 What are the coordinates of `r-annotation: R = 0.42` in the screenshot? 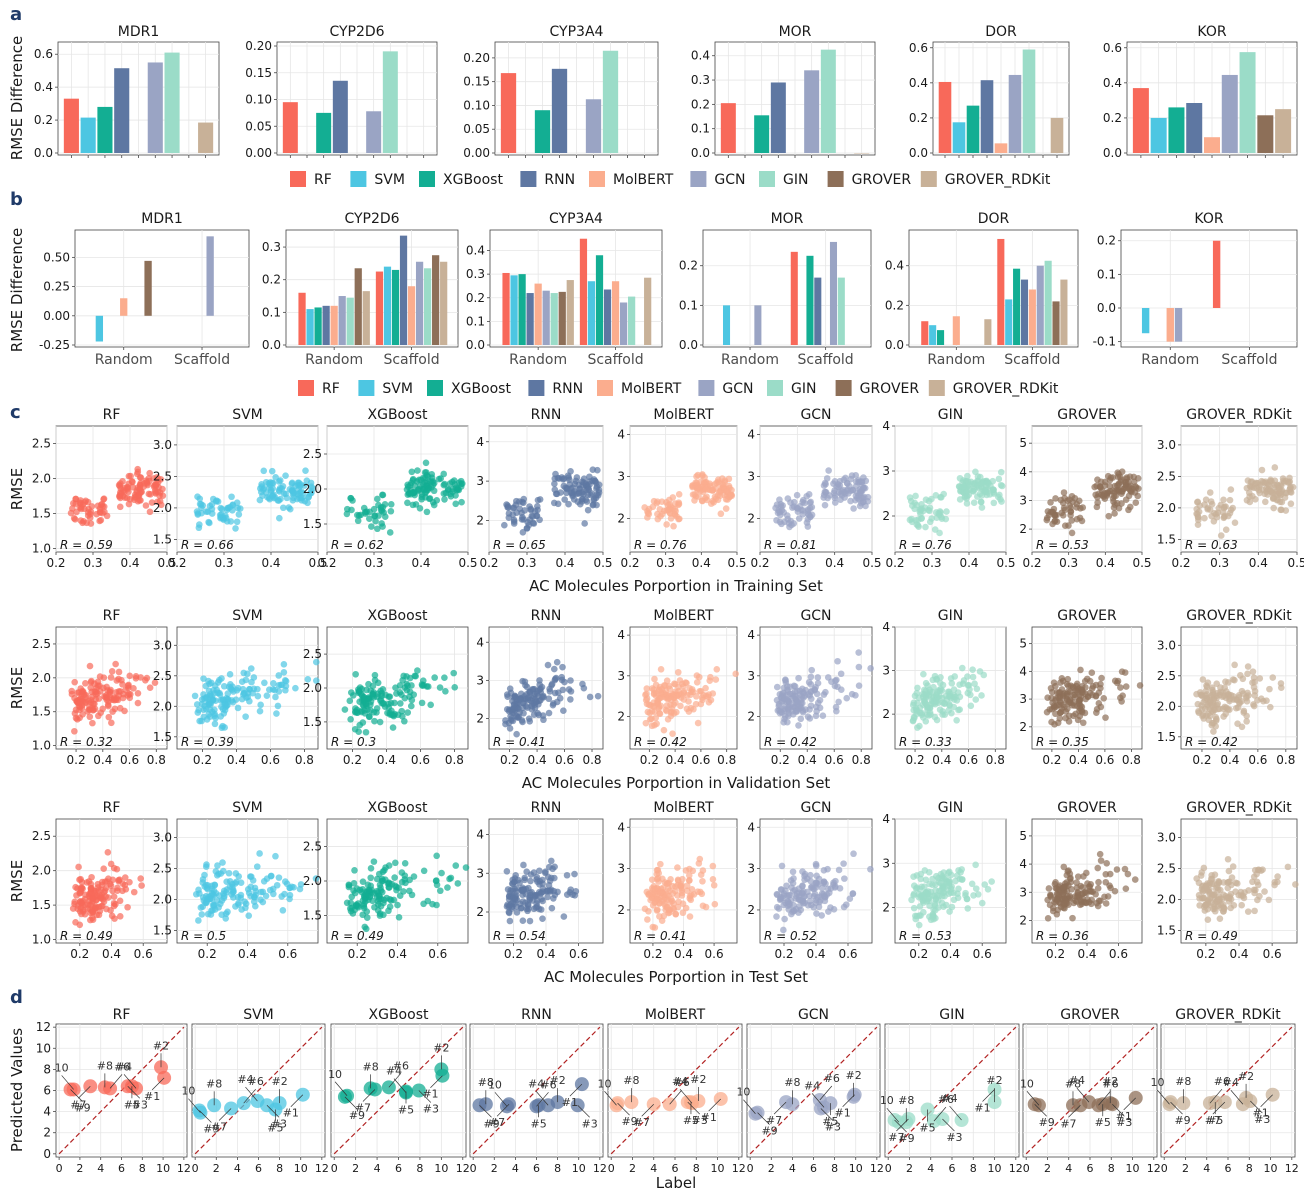 It's located at (790, 742).